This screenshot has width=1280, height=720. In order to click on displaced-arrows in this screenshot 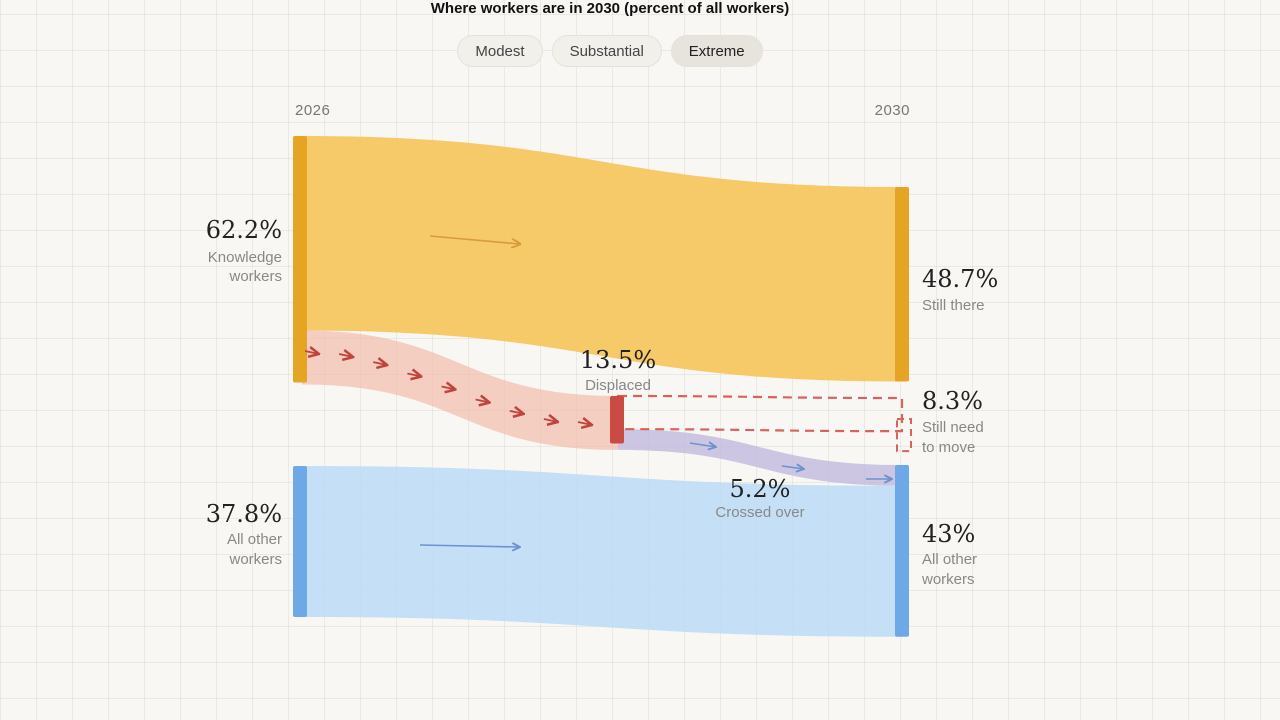, I will do `click(448, 388)`.